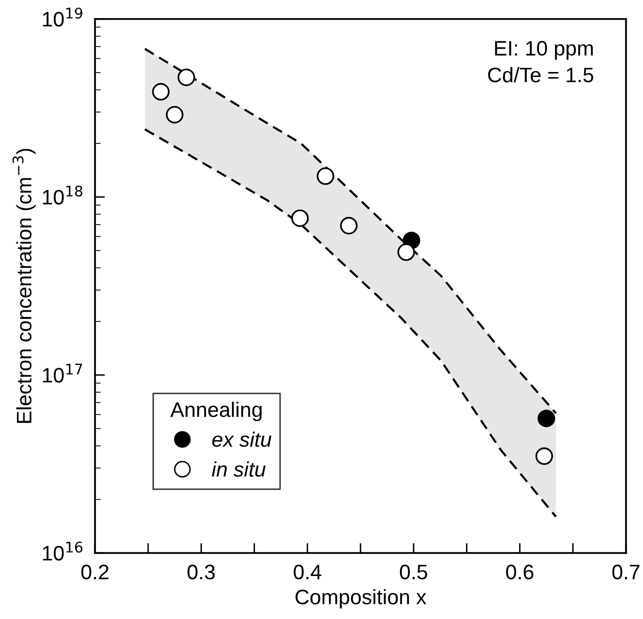 The height and width of the screenshot is (619, 643). Describe the element at coordinates (242, 439) in the screenshot. I see `legend-label: ex situ` at that location.